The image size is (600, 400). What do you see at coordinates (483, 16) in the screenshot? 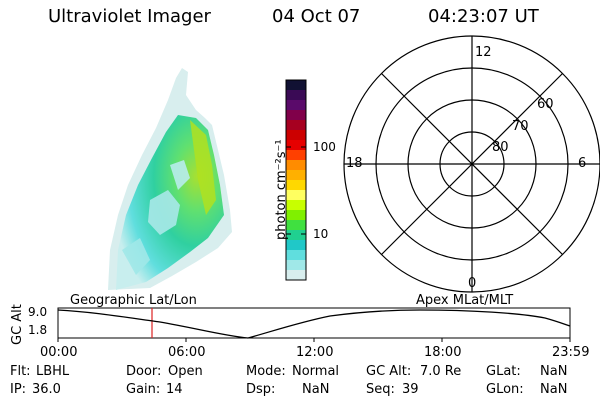
I see `time-label: 04:23:07 UT` at bounding box center [483, 16].